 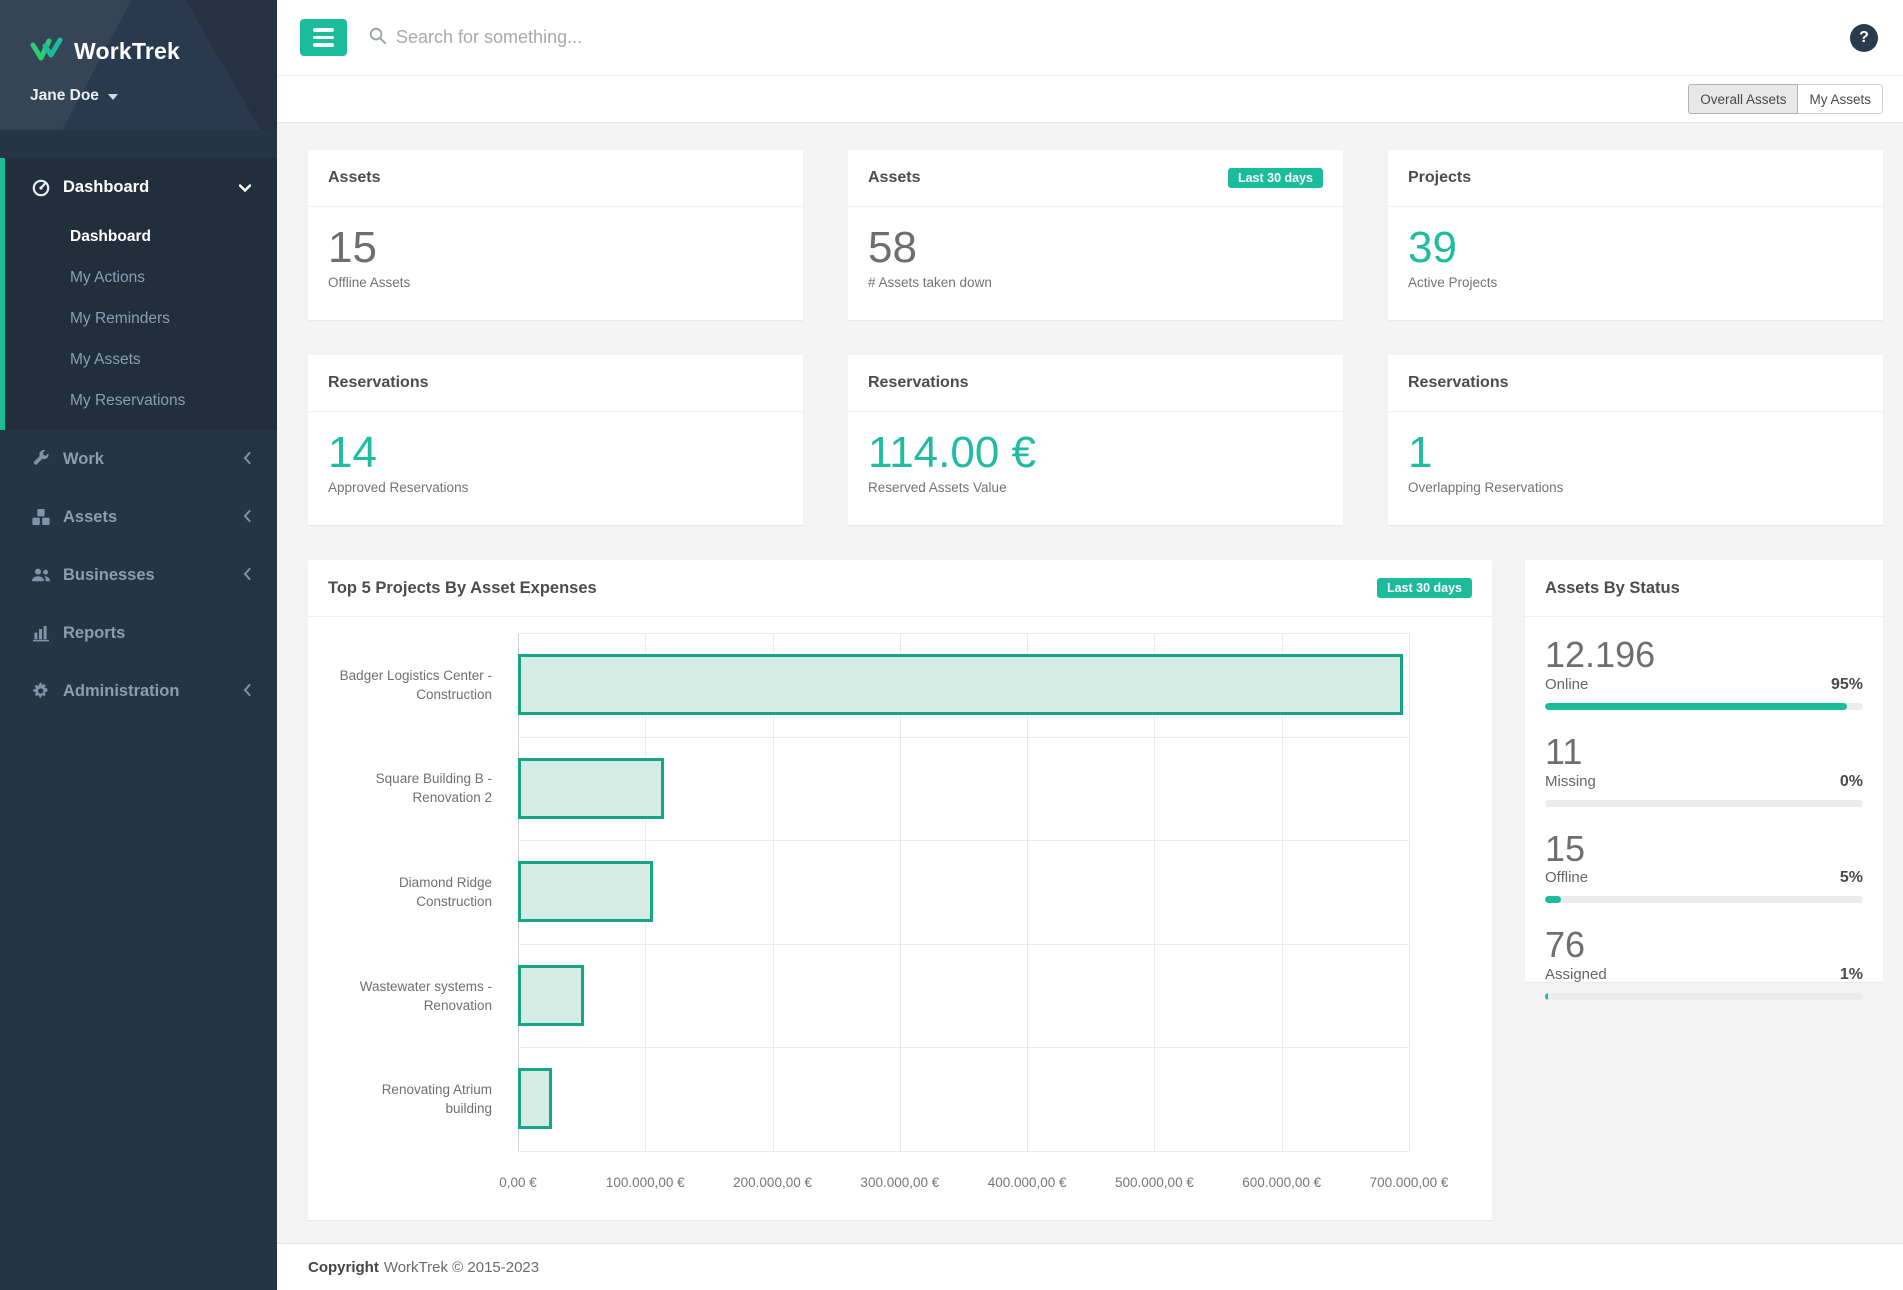 What do you see at coordinates (461, 1267) in the screenshot?
I see `footer-text: WorkTrek © 2015-2023` at bounding box center [461, 1267].